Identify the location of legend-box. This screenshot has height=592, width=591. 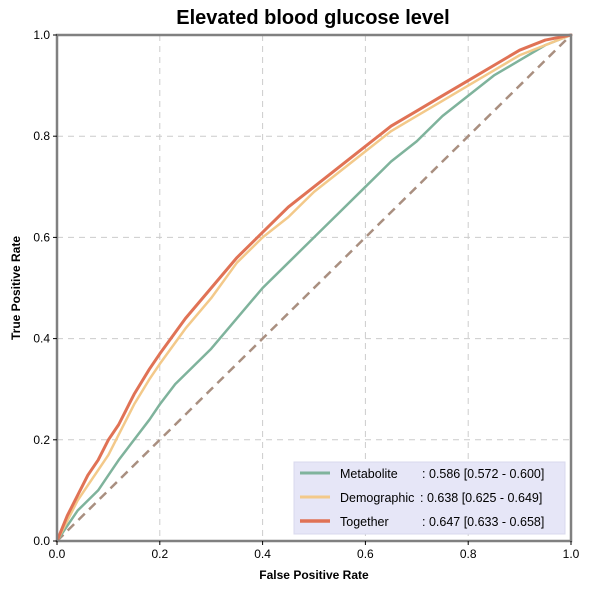
(429, 498).